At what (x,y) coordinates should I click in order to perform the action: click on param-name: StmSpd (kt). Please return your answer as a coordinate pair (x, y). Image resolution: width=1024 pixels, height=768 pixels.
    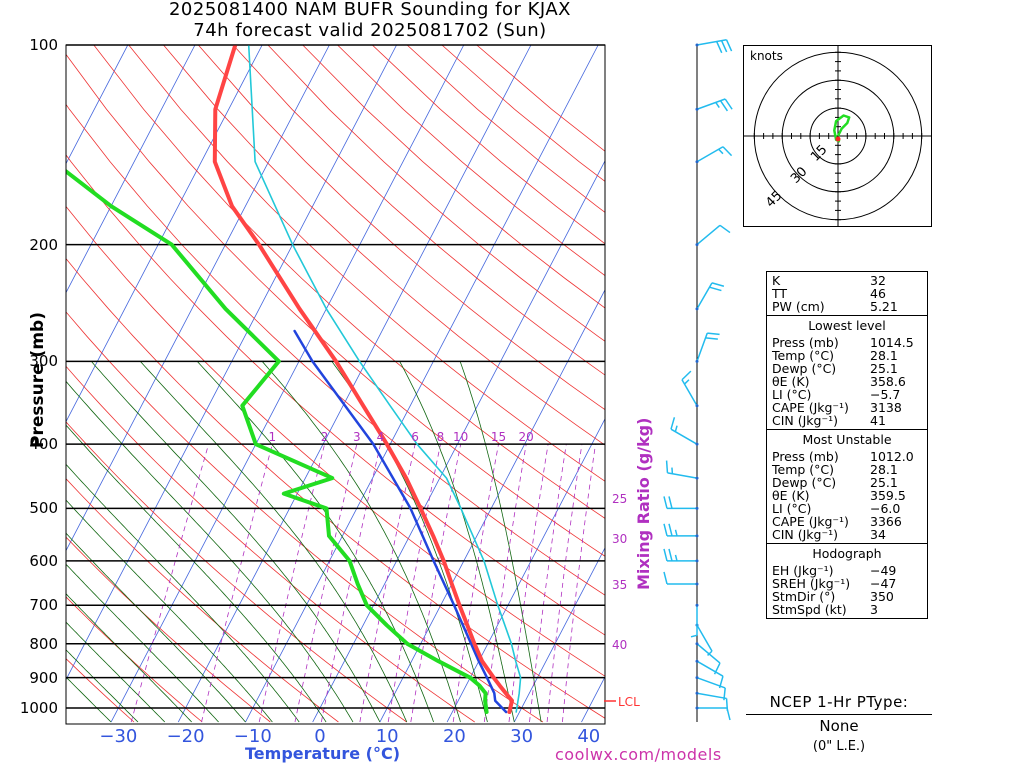
    Looking at the image, I should click on (821, 609).